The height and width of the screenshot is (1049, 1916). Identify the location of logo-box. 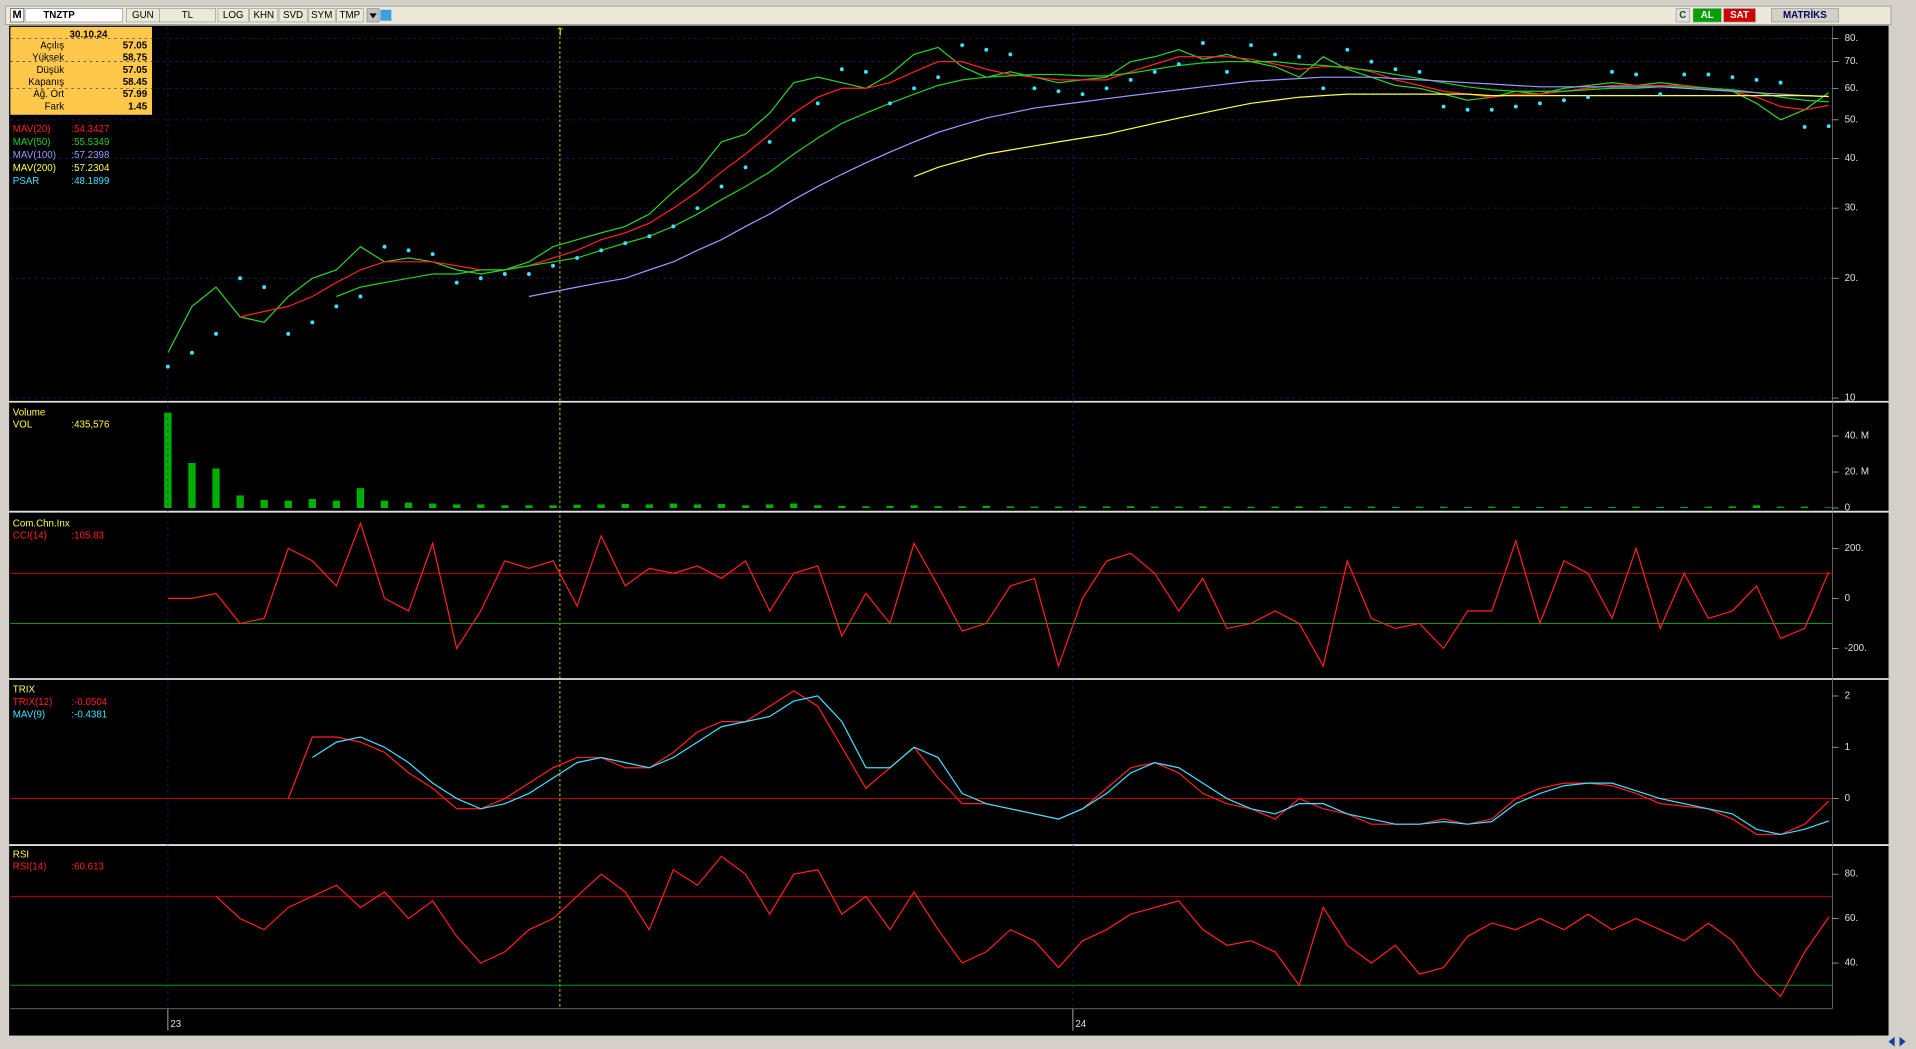
(17, 15).